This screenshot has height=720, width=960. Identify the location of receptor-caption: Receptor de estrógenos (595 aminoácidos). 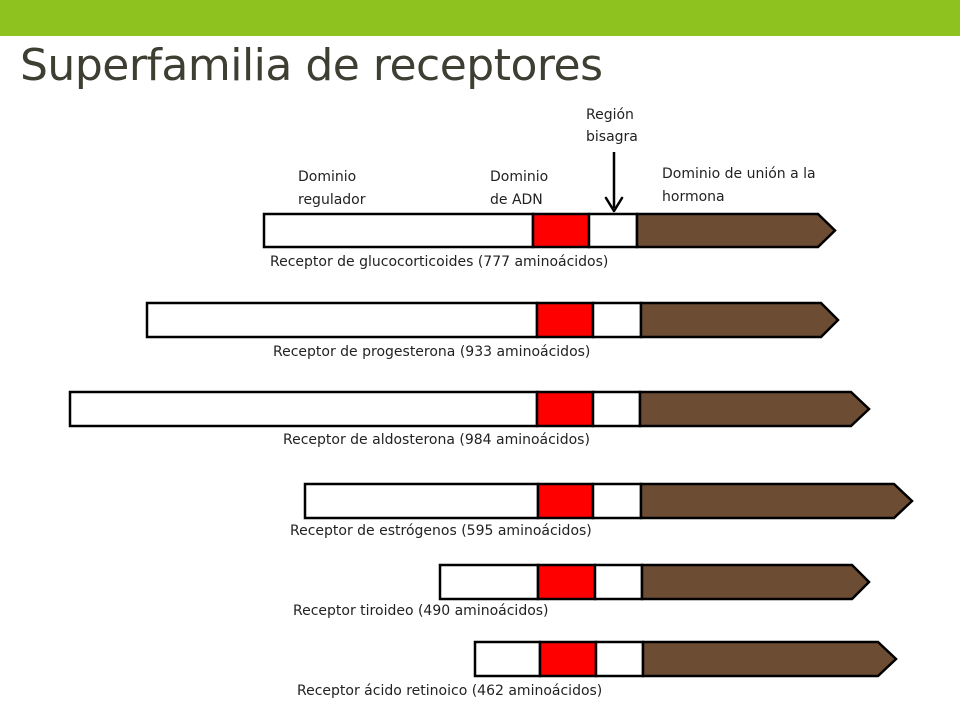
(441, 531).